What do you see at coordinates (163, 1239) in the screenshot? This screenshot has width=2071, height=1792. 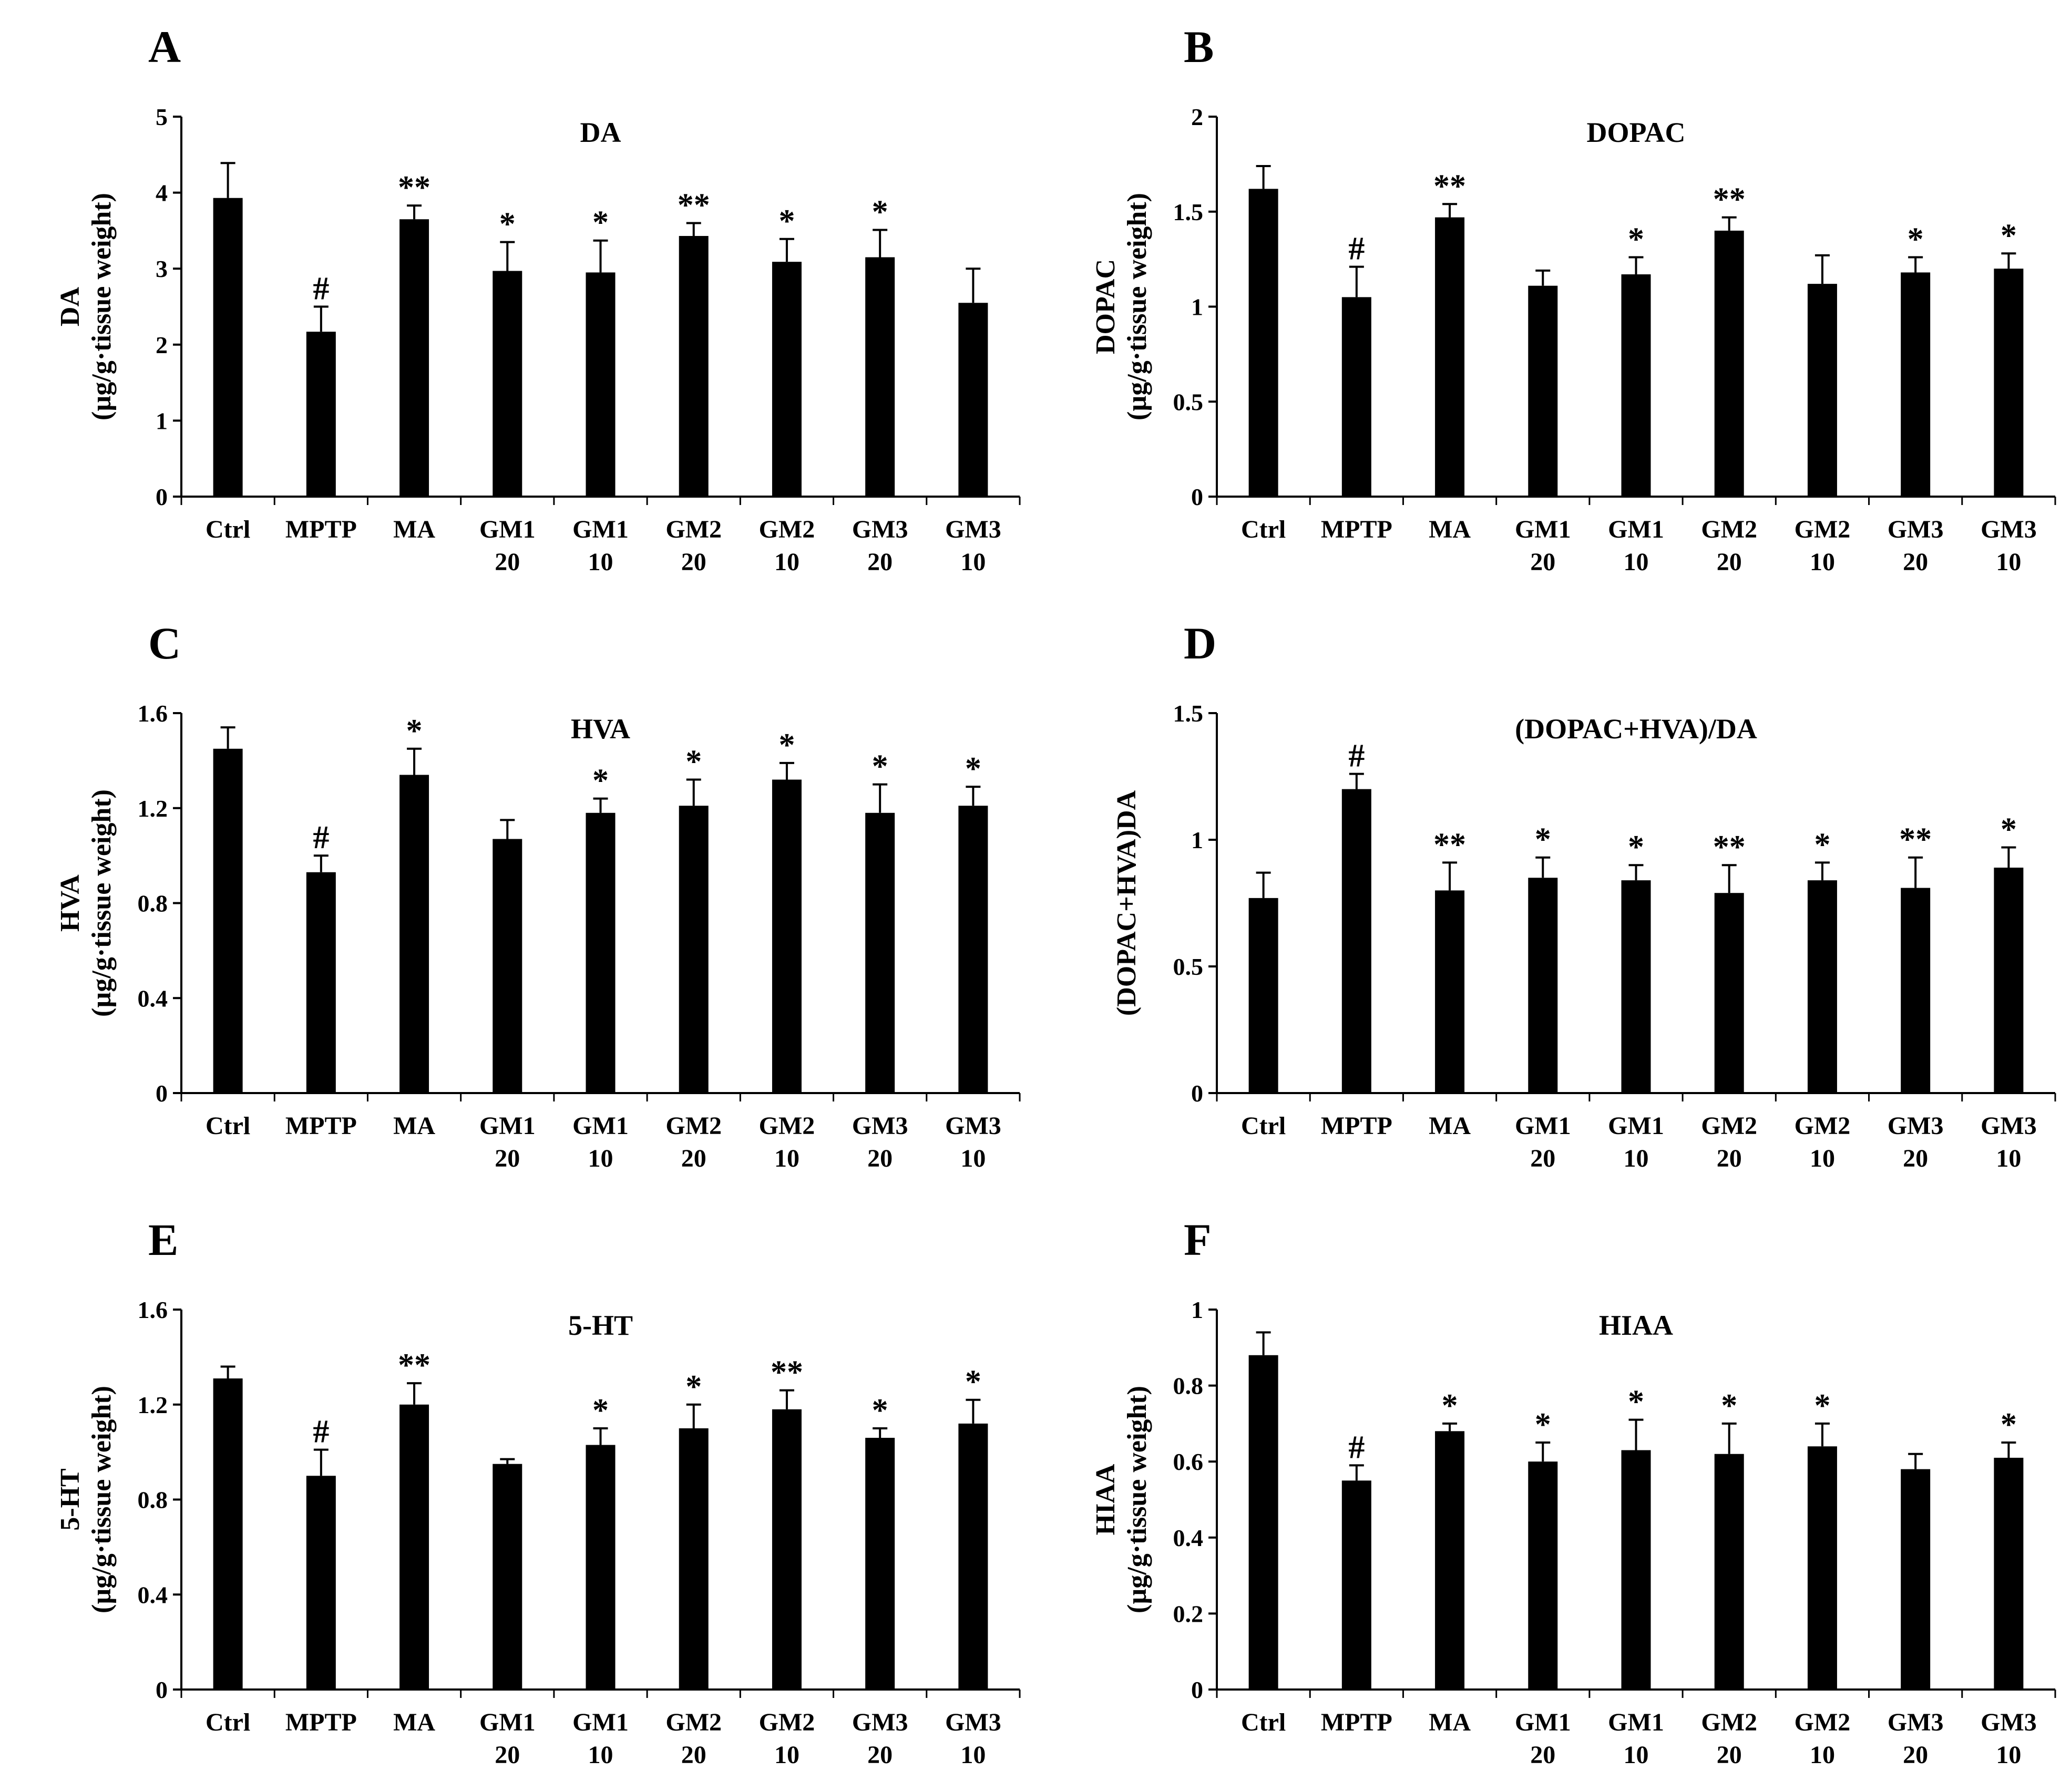 I see `panel-label: E` at bounding box center [163, 1239].